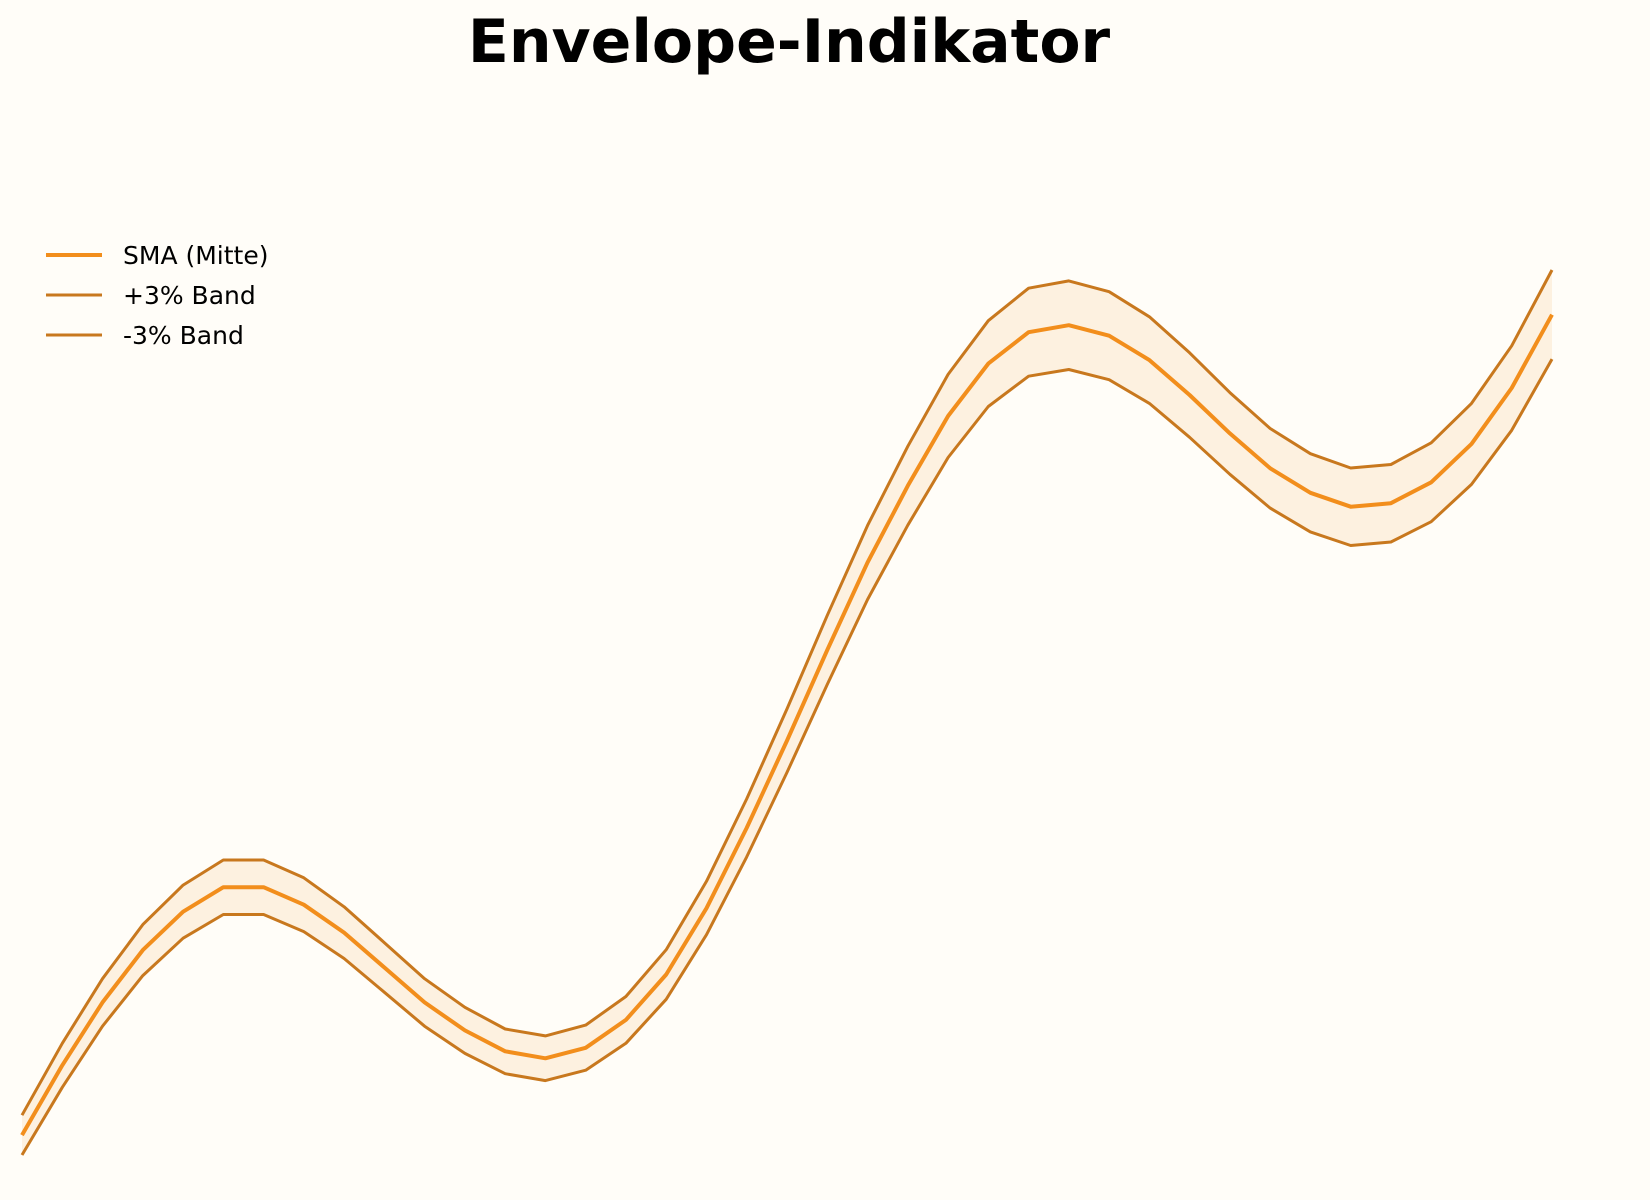  Describe the element at coordinates (189, 295) in the screenshot. I see `legend-label-upper: +3% Band` at that location.